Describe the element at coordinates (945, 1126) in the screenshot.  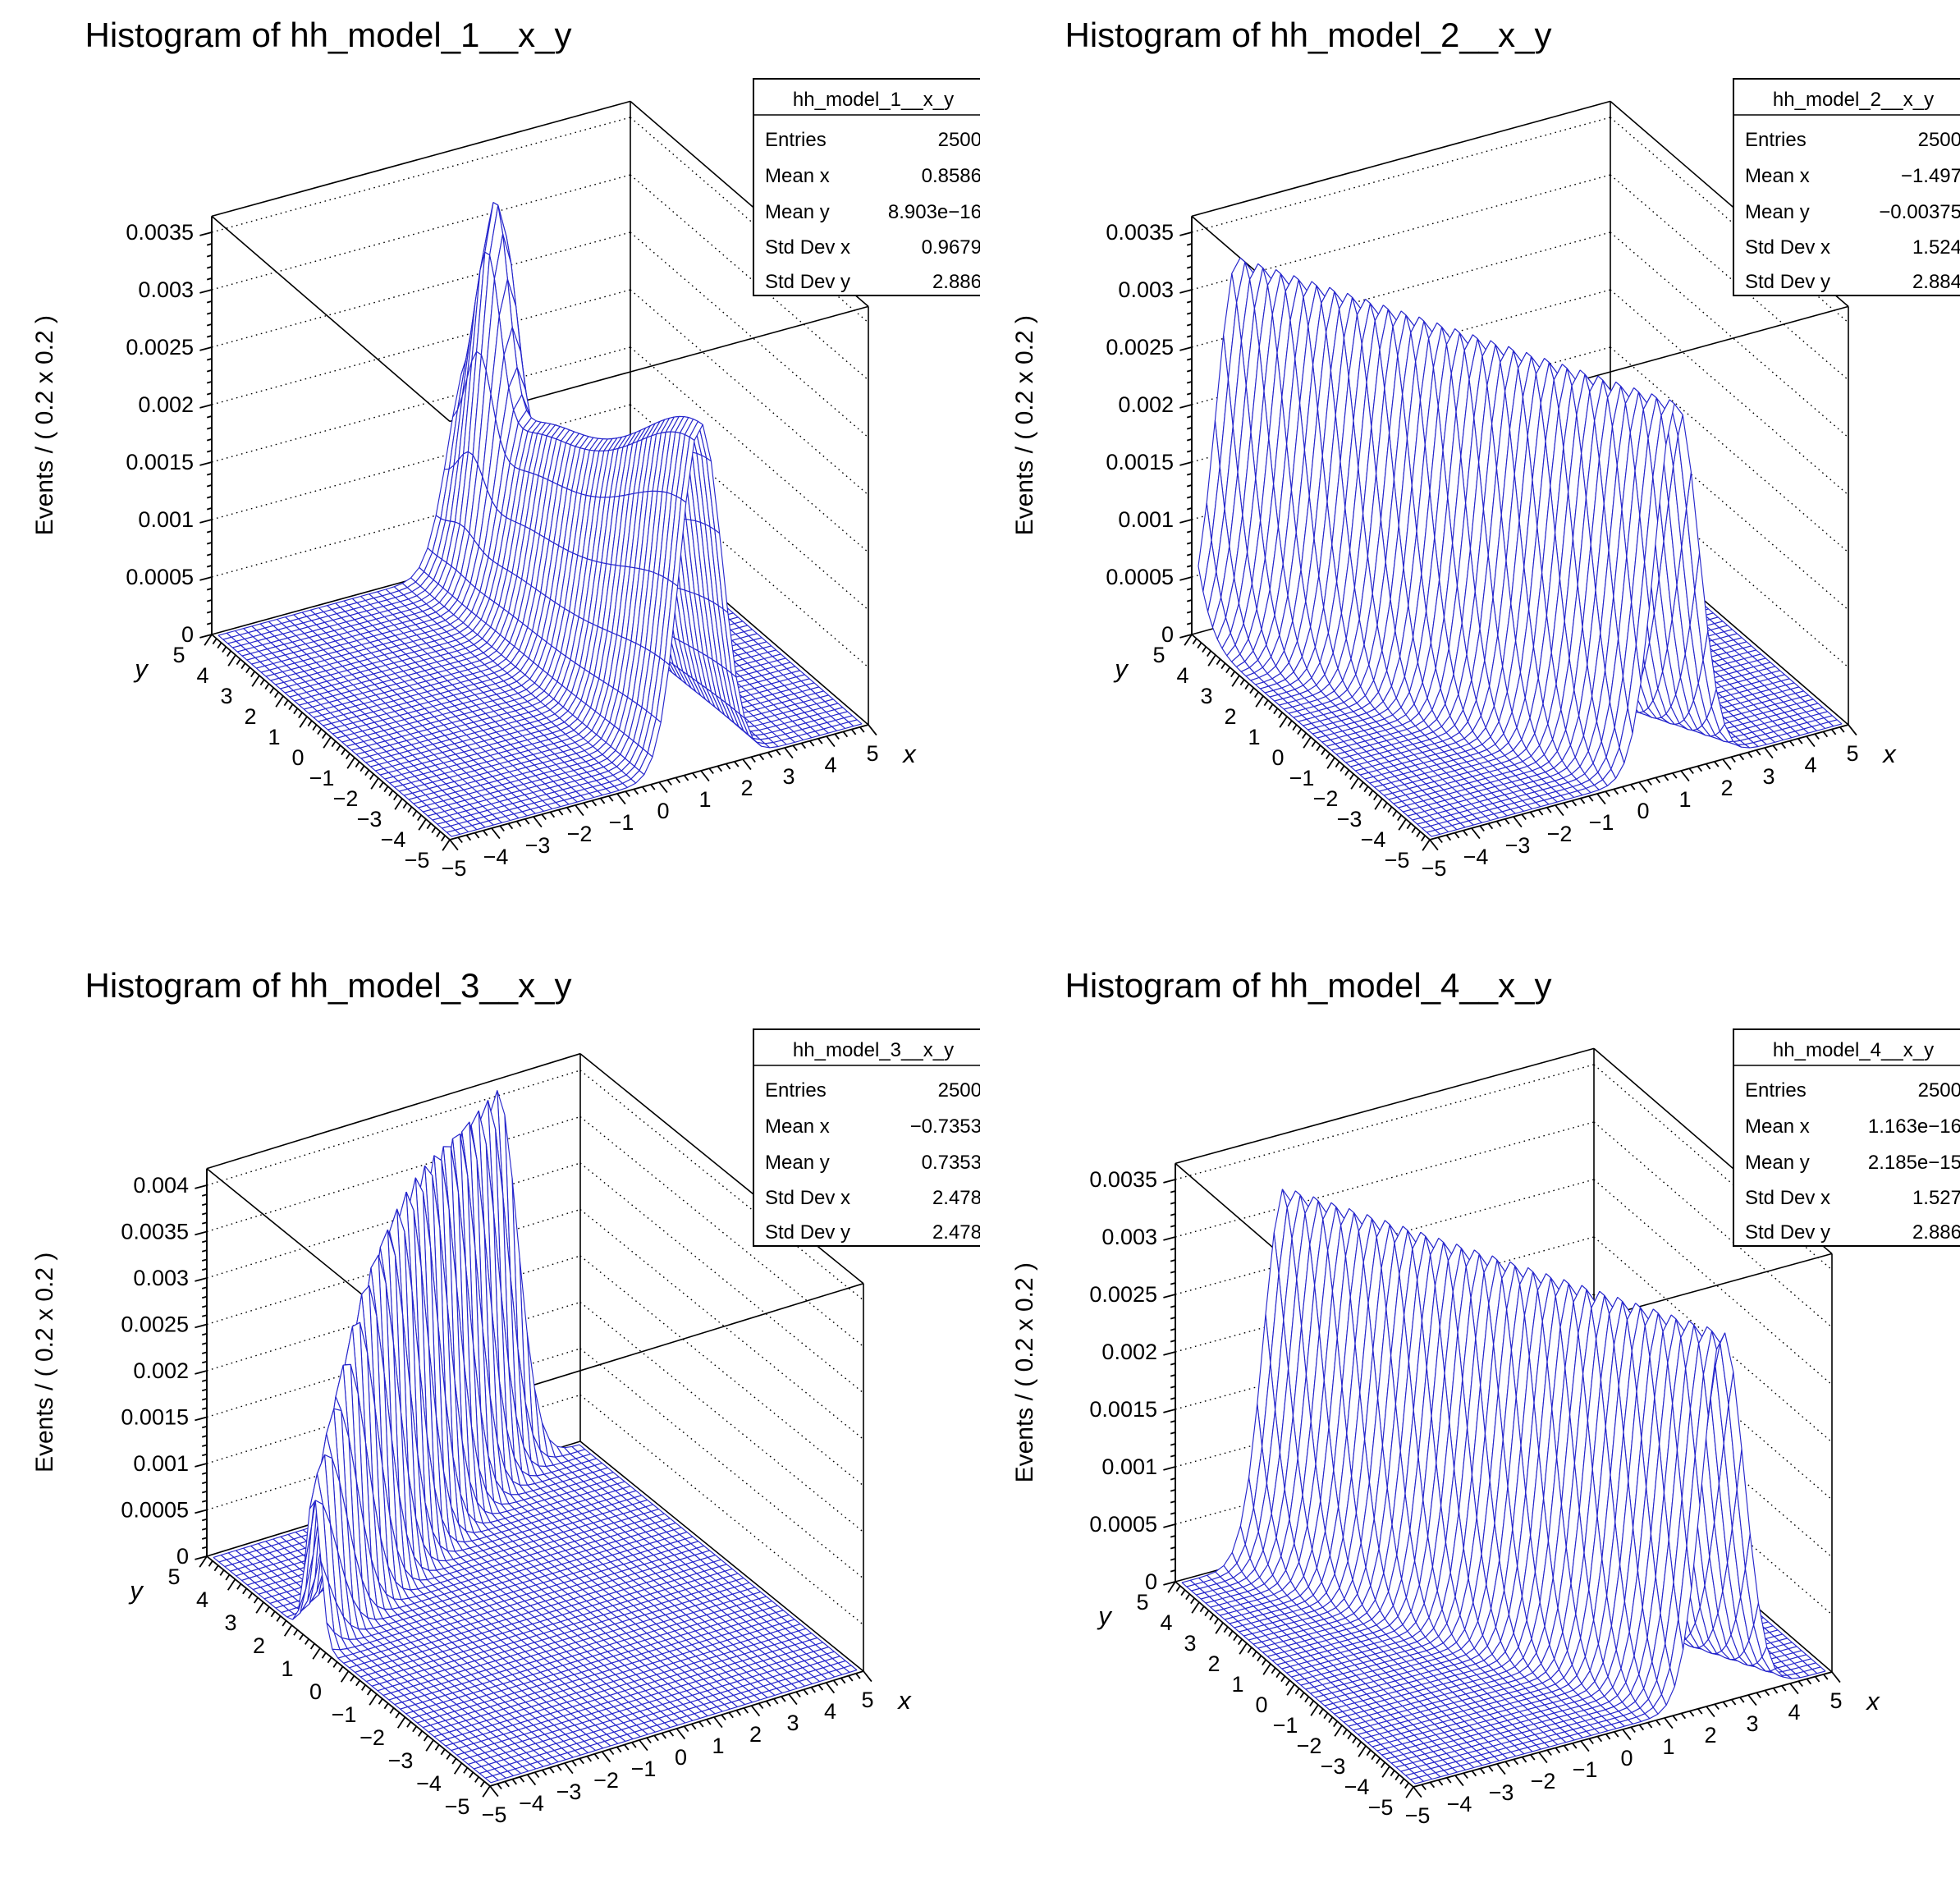
I see `stats-value: −0.7353` at that location.